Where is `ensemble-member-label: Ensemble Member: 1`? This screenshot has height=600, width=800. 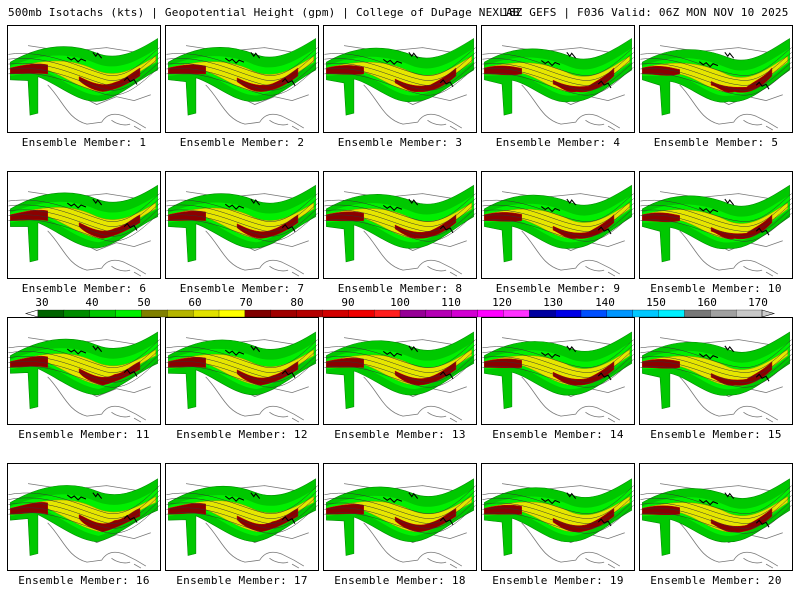
ensemble-member-label: Ensemble Member: 1 is located at coordinates (84, 142).